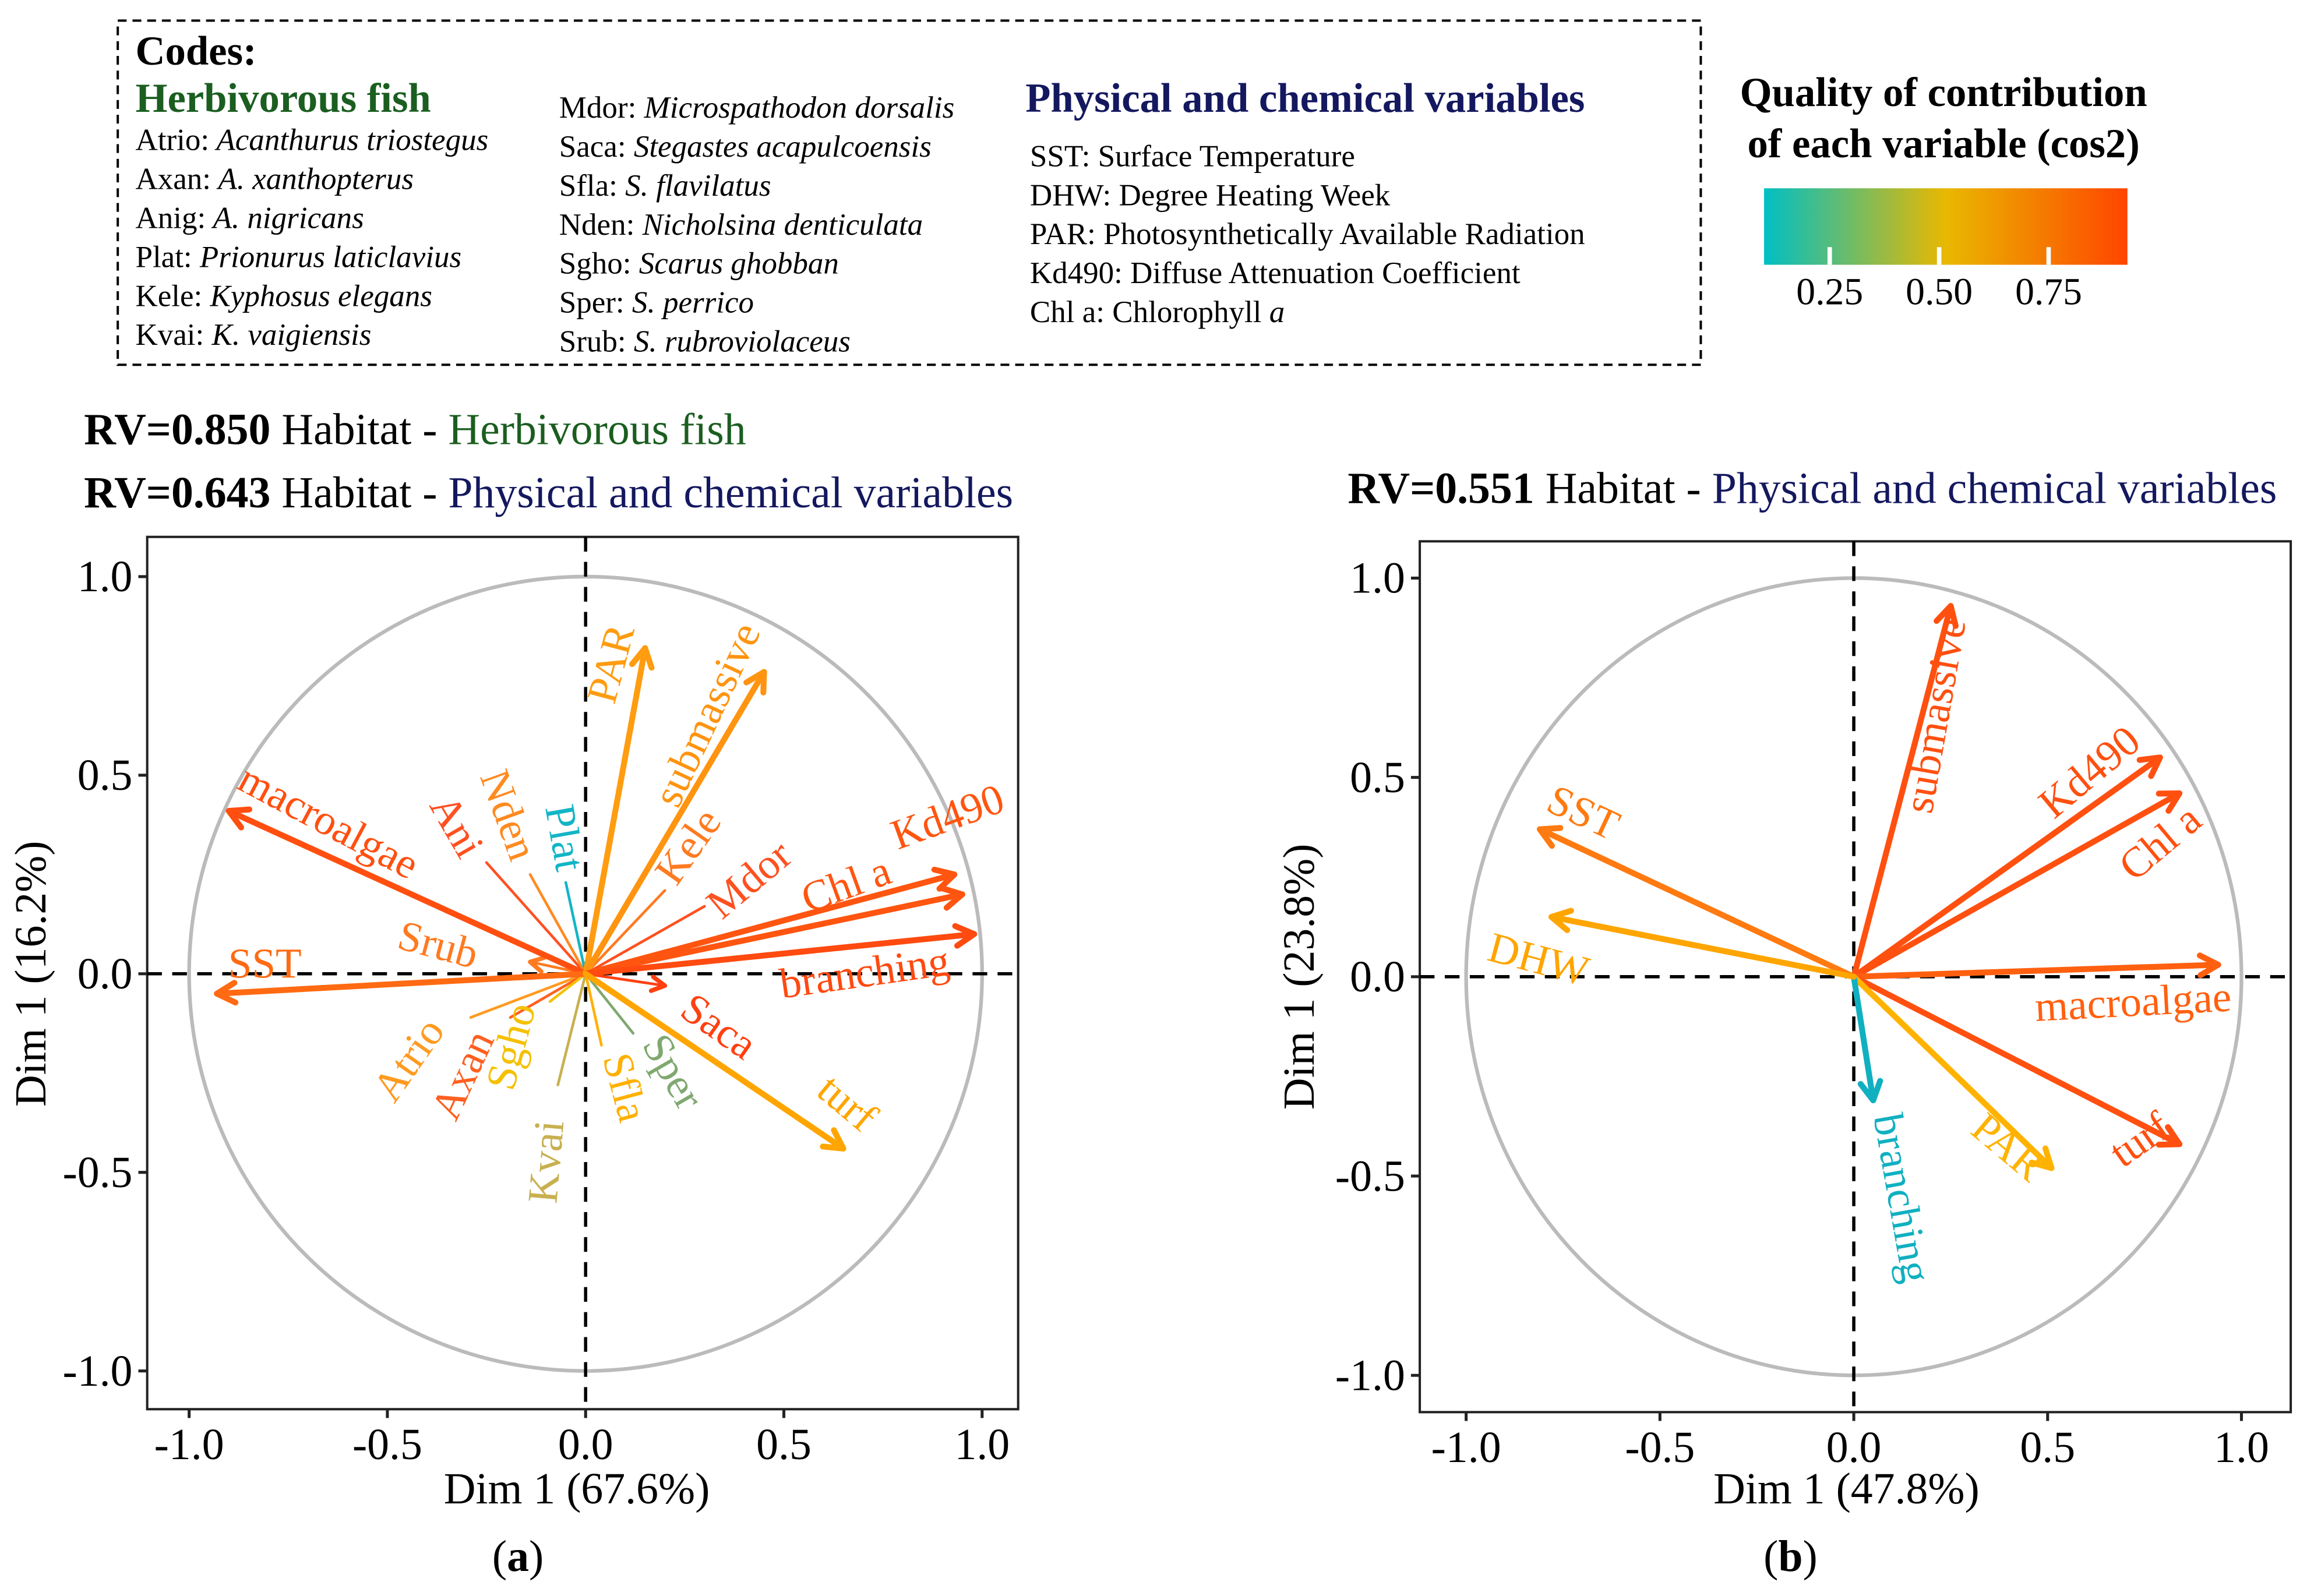 This screenshot has height=1596, width=2307. I want to click on panel-label: (a), so click(518, 1556).